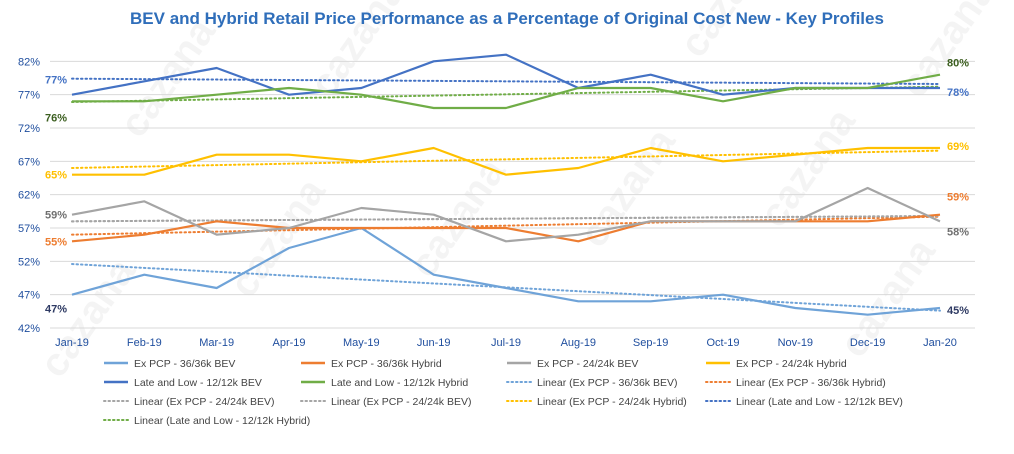 The width and height of the screenshot is (1014, 454). I want to click on x-tick-label: Apr-19, so click(288, 343).